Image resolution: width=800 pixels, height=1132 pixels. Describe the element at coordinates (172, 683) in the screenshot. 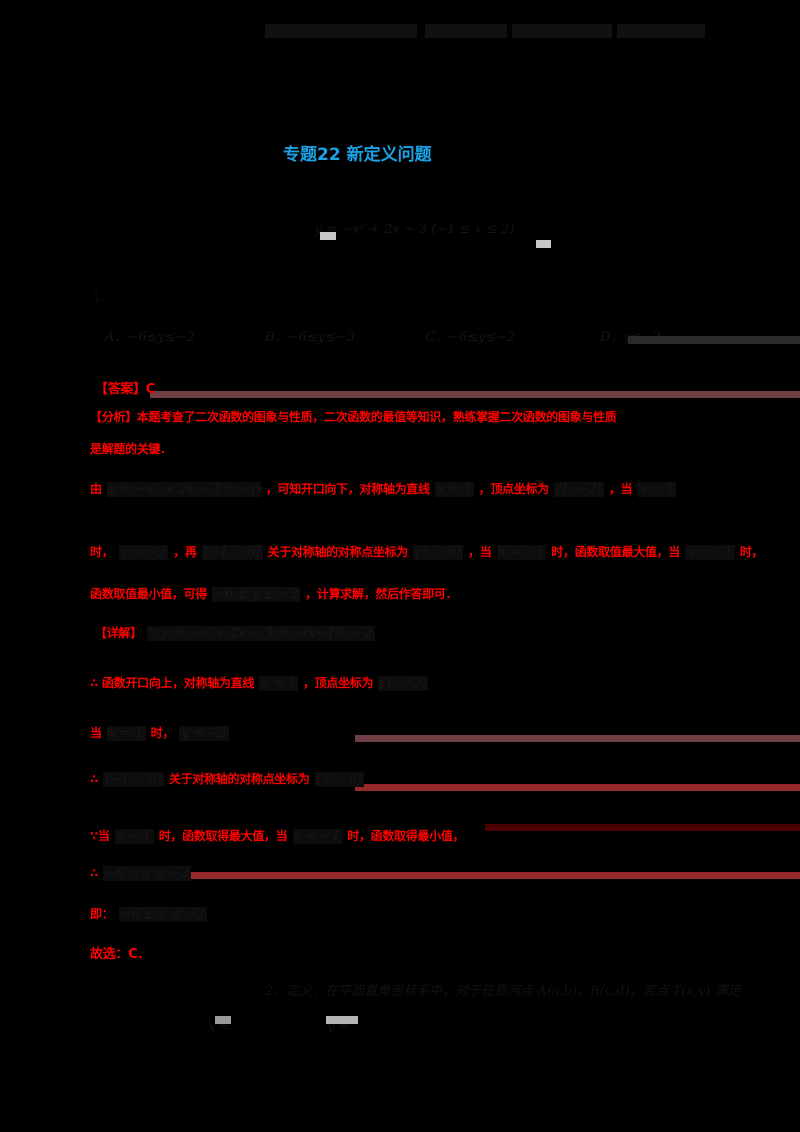

I see `text: ∴ 函数开口向上，对称轴为直线` at that location.